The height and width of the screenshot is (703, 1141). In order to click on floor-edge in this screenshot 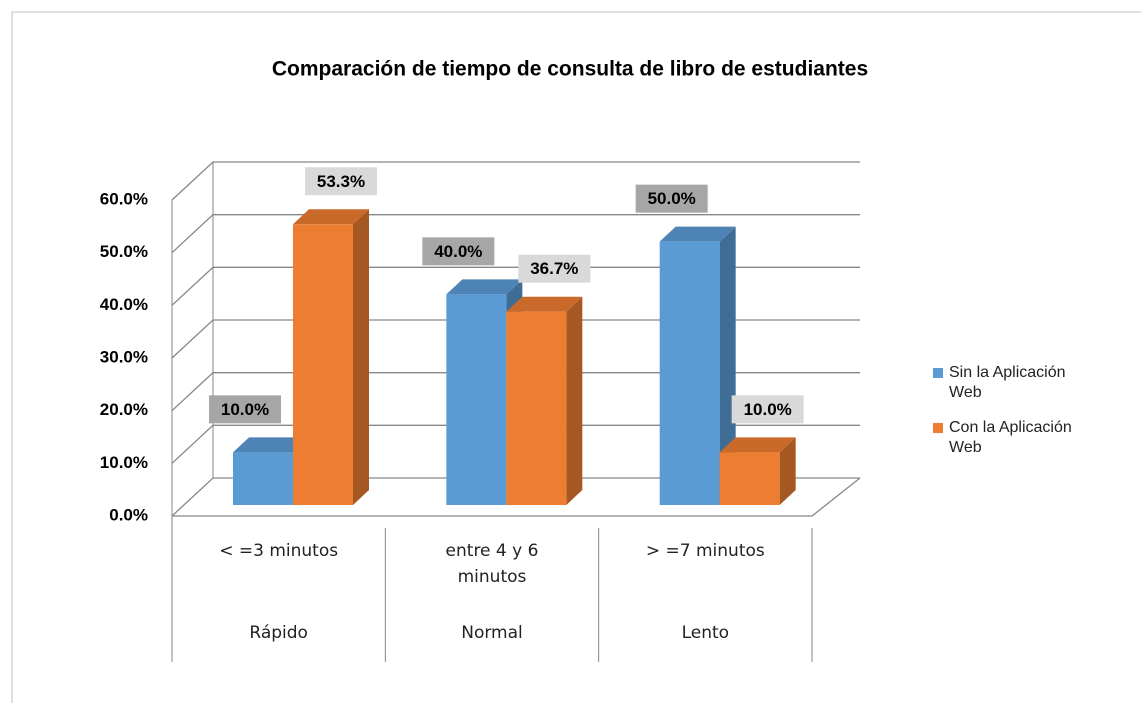, I will do `click(516, 497)`.